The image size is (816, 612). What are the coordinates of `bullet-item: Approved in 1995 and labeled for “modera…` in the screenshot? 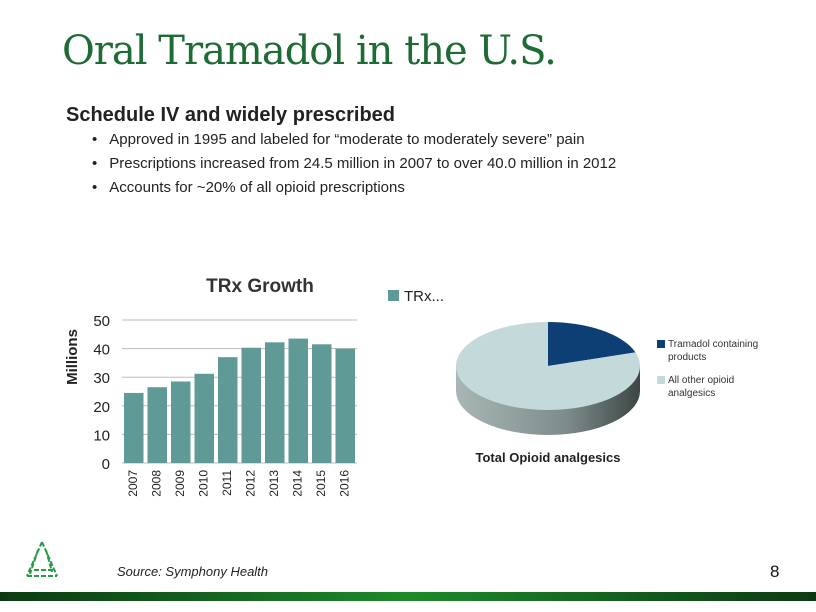 It's located at (344, 142).